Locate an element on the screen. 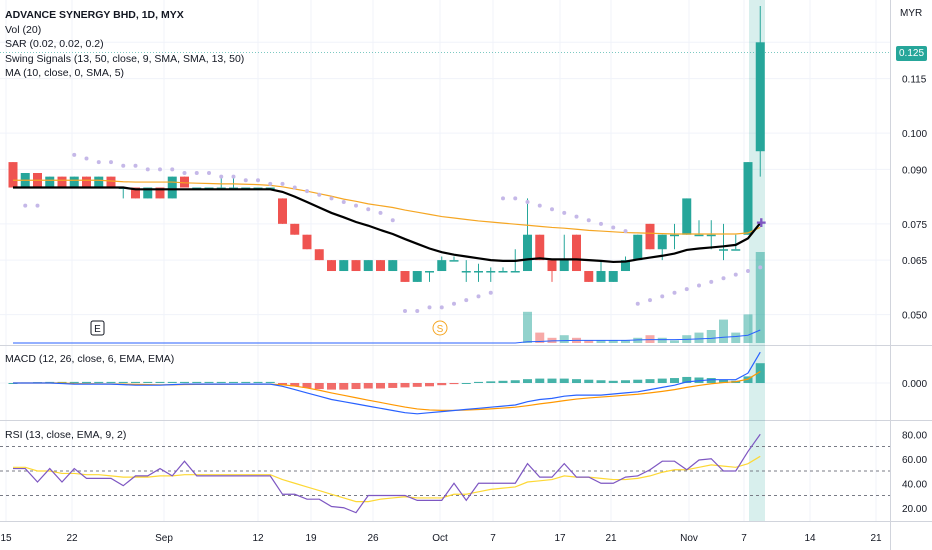 The image size is (932, 550). indicator-ma: MA (10, close, 0, SMA, 5) is located at coordinates (65, 73).